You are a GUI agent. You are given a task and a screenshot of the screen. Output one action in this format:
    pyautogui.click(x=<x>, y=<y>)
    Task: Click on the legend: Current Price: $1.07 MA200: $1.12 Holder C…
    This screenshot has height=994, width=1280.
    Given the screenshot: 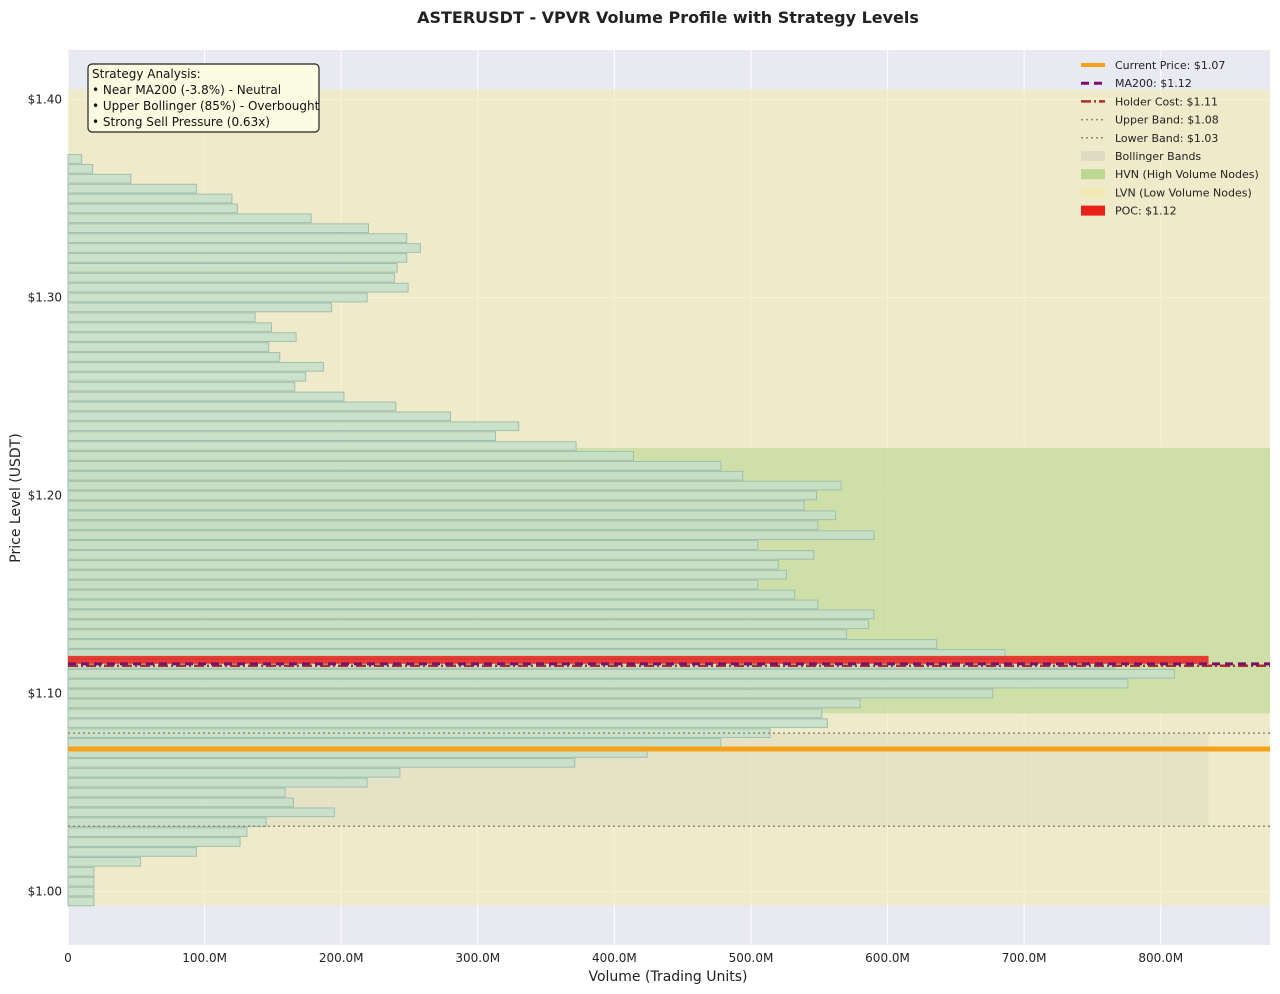 What is the action you would take?
    pyautogui.click(x=1170, y=138)
    